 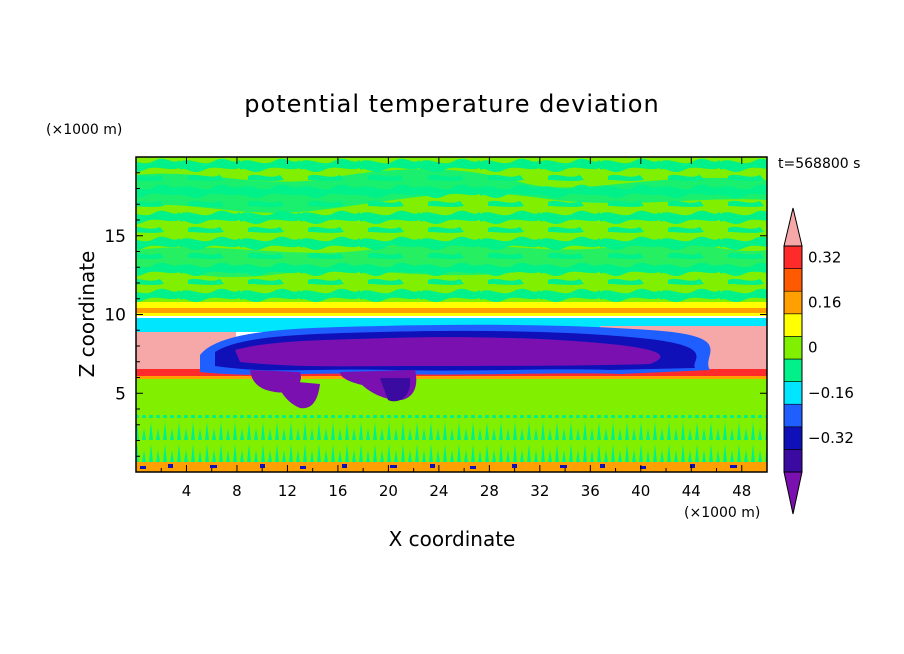 I want to click on colorbar-label: 0, so click(x=813, y=348).